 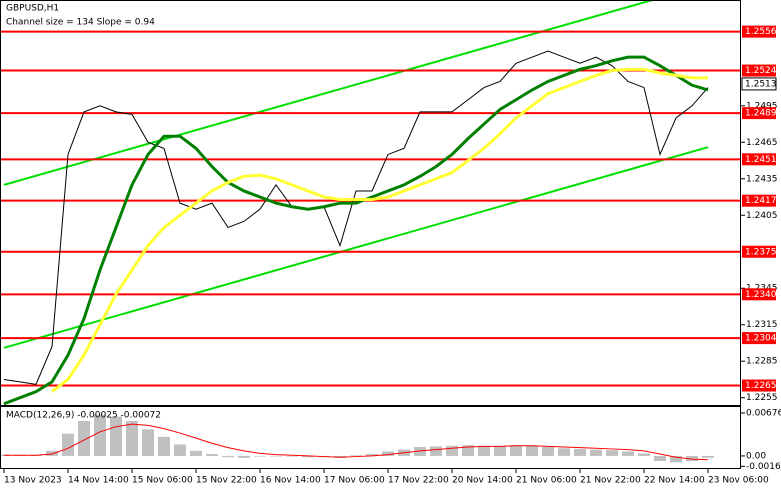 What do you see at coordinates (762, 106) in the screenshot?
I see `y-tick-label: 1.2495` at bounding box center [762, 106].